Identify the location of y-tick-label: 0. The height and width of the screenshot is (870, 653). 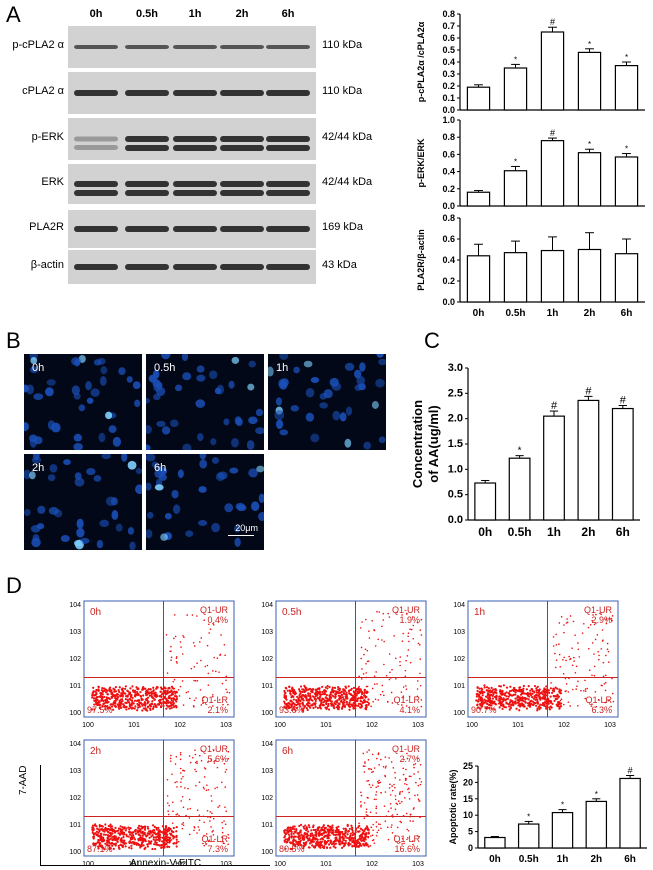
(470, 848).